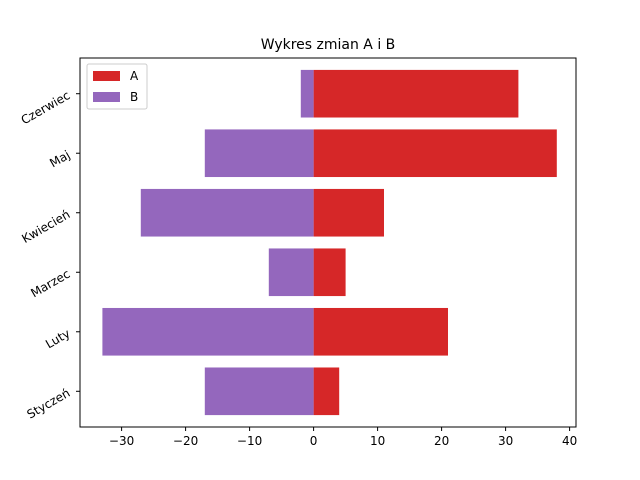  Describe the element at coordinates (249, 441) in the screenshot. I see `x-tick-label: −10` at that location.